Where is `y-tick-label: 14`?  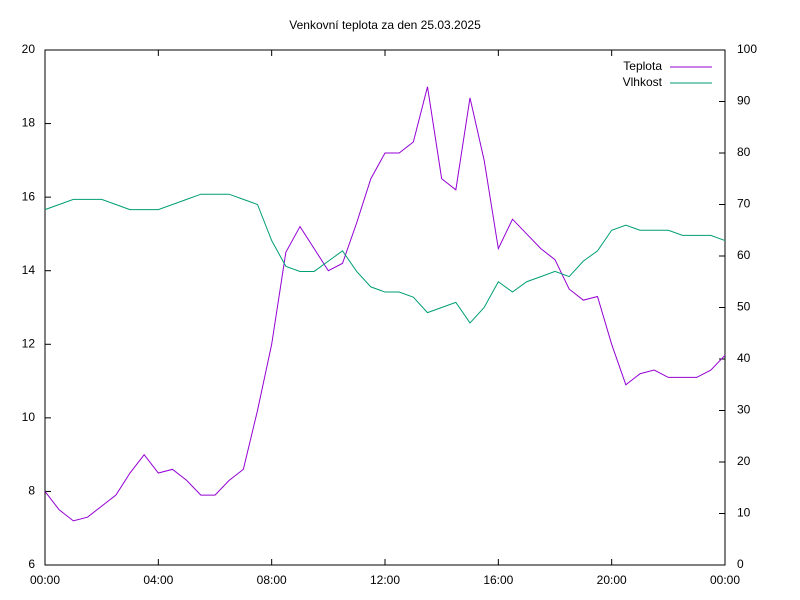
y-tick-label: 14 is located at coordinates (29, 270).